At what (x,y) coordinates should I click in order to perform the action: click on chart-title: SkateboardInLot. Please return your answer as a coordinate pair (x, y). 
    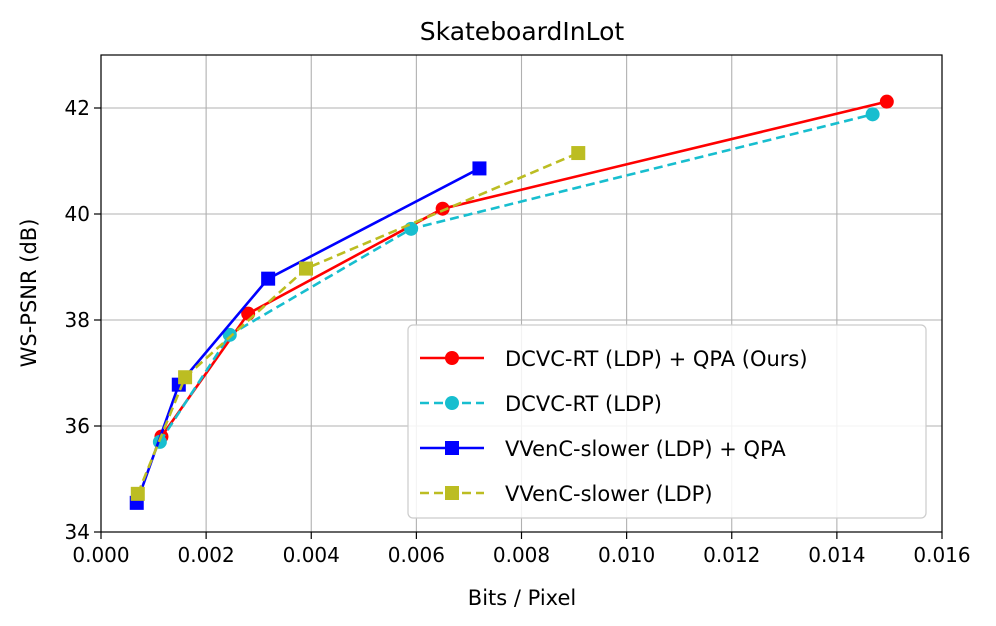
    Looking at the image, I should click on (522, 31).